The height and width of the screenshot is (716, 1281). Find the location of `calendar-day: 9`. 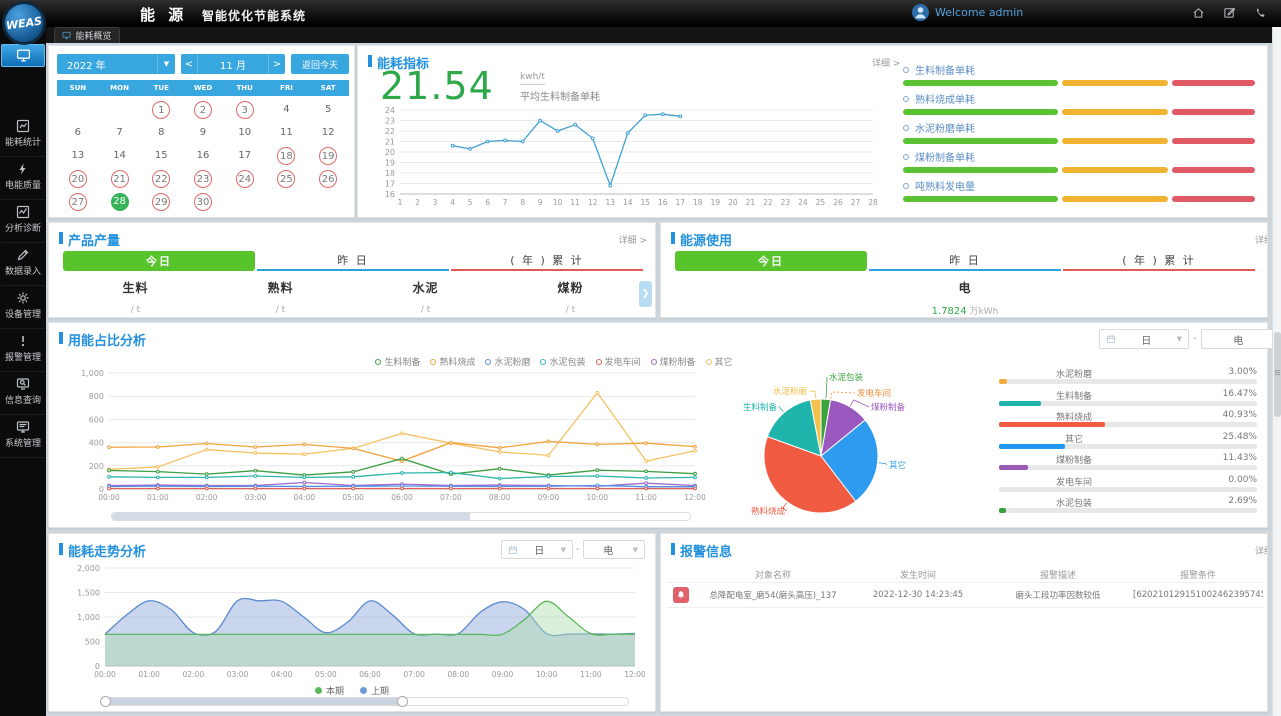

calendar-day: 9 is located at coordinates (203, 132).